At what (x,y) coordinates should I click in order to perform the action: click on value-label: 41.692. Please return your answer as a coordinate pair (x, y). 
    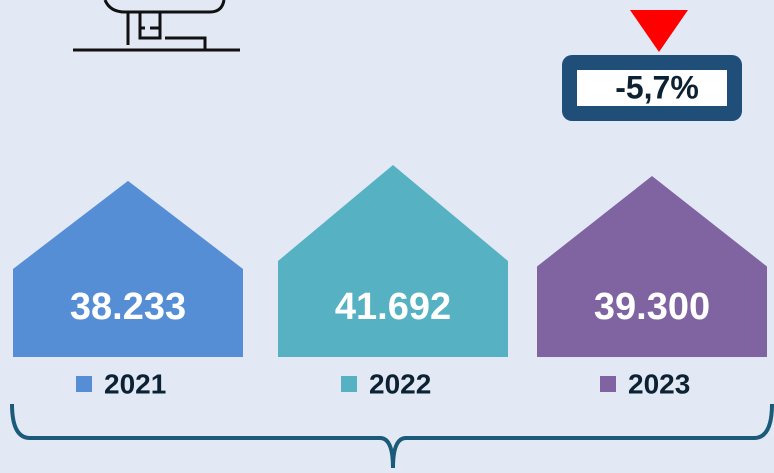
    Looking at the image, I should click on (393, 307).